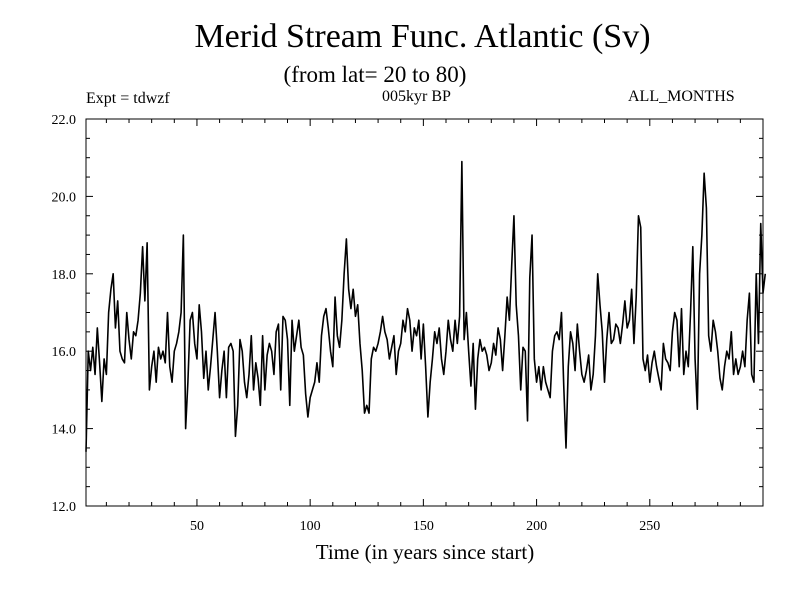 This screenshot has height=600, width=800. What do you see at coordinates (425, 552) in the screenshot?
I see `x-axis-label: Time (in years since start)` at bounding box center [425, 552].